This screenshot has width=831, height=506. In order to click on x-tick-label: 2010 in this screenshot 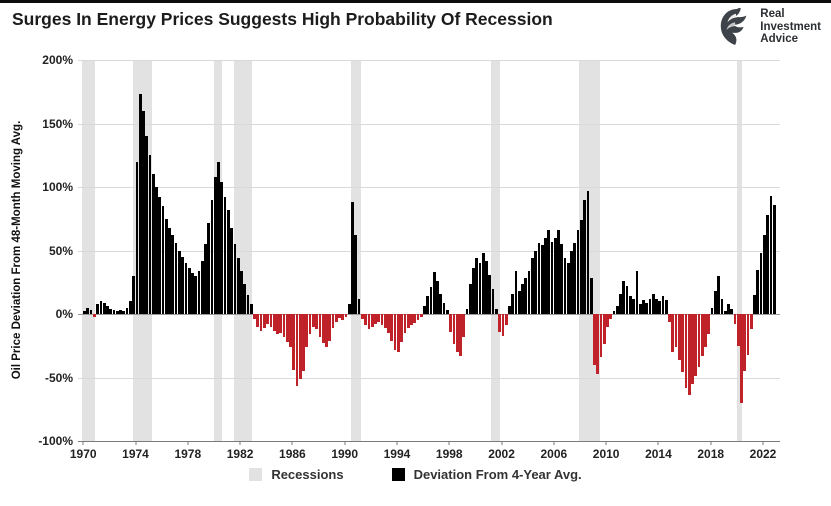, I will do `click(606, 454)`.